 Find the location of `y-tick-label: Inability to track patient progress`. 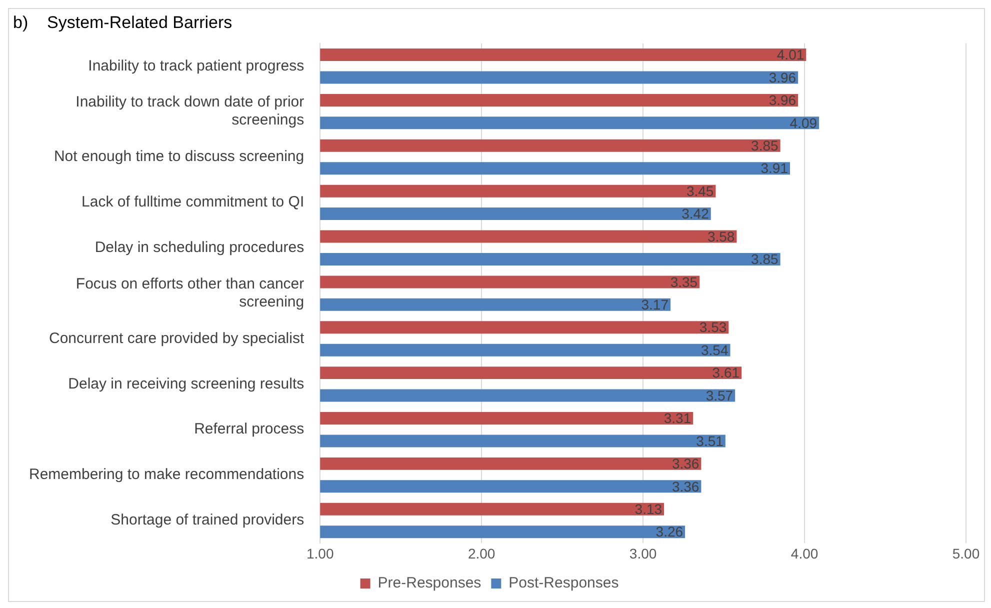

y-tick-label: Inability to track patient progress is located at coordinates (196, 65).